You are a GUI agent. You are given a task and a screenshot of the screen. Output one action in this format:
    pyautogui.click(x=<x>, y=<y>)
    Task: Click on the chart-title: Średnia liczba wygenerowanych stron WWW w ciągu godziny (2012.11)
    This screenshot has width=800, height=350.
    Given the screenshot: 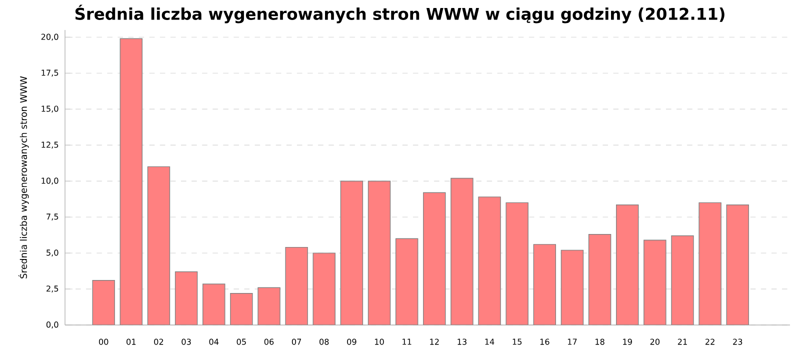 What is the action you would take?
    pyautogui.click(x=399, y=14)
    